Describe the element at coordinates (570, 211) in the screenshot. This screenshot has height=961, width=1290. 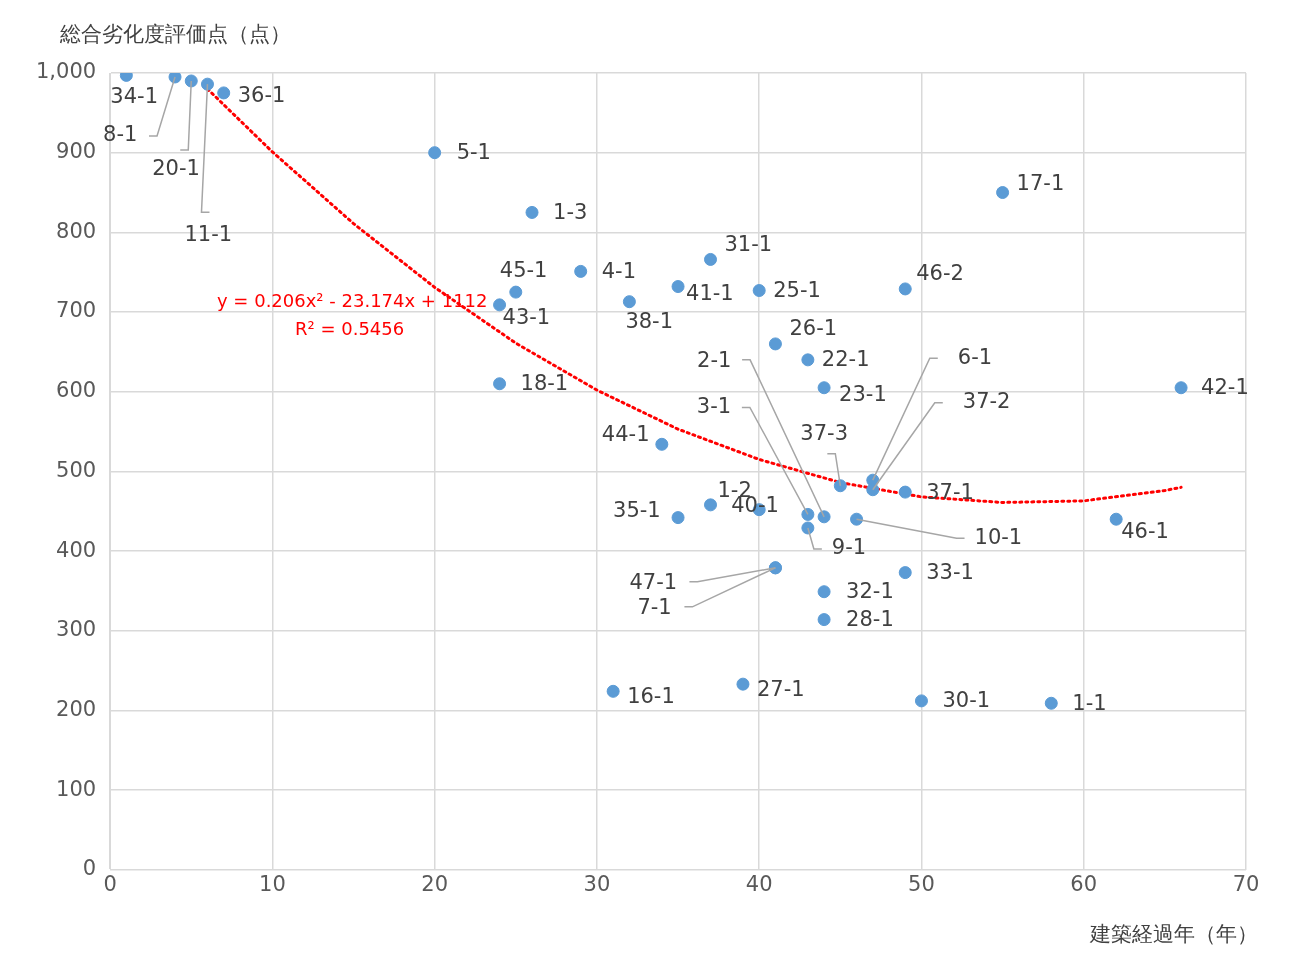
I see `data-label: 1-3` at that location.